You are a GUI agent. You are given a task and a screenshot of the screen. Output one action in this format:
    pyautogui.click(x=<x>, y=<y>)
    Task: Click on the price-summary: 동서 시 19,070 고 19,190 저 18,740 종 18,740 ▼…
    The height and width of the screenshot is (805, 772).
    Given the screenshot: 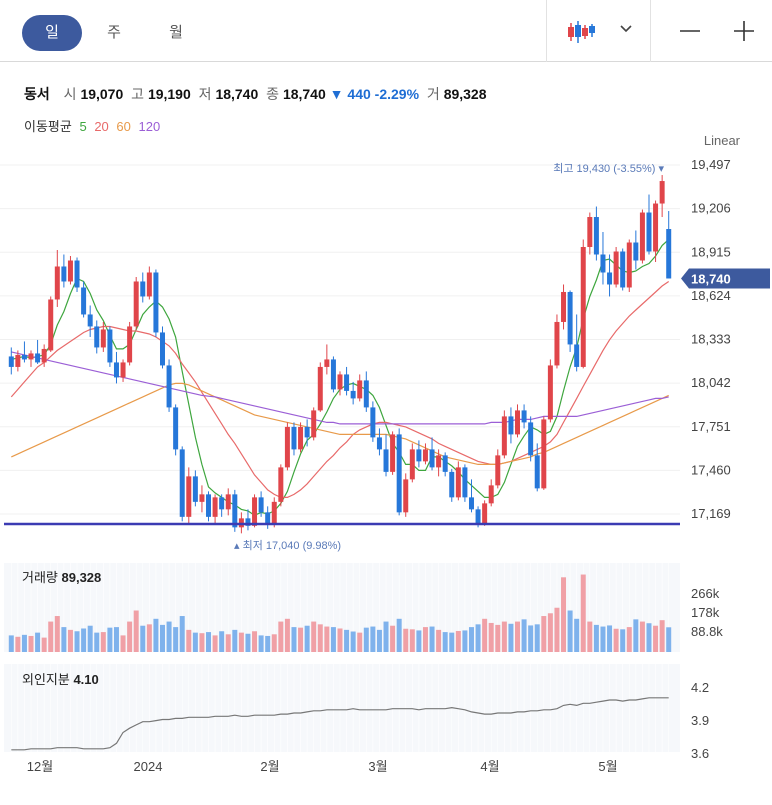 What is the action you would take?
    pyautogui.click(x=255, y=94)
    